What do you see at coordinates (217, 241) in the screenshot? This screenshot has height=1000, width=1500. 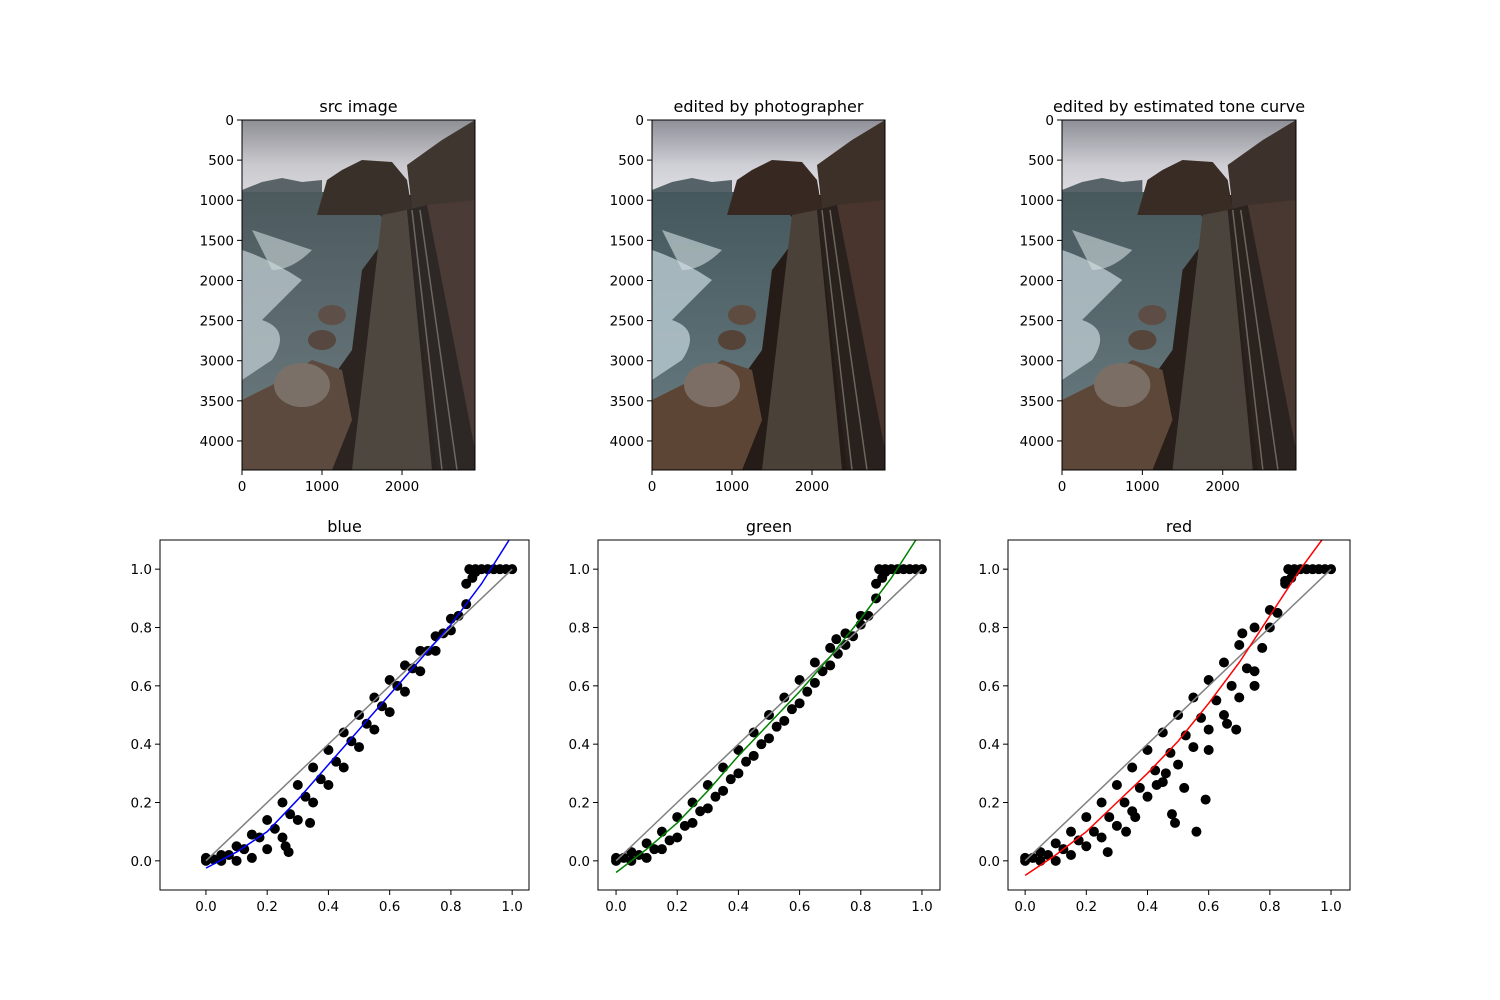 I see `y-tick-label: 1500` at bounding box center [217, 241].